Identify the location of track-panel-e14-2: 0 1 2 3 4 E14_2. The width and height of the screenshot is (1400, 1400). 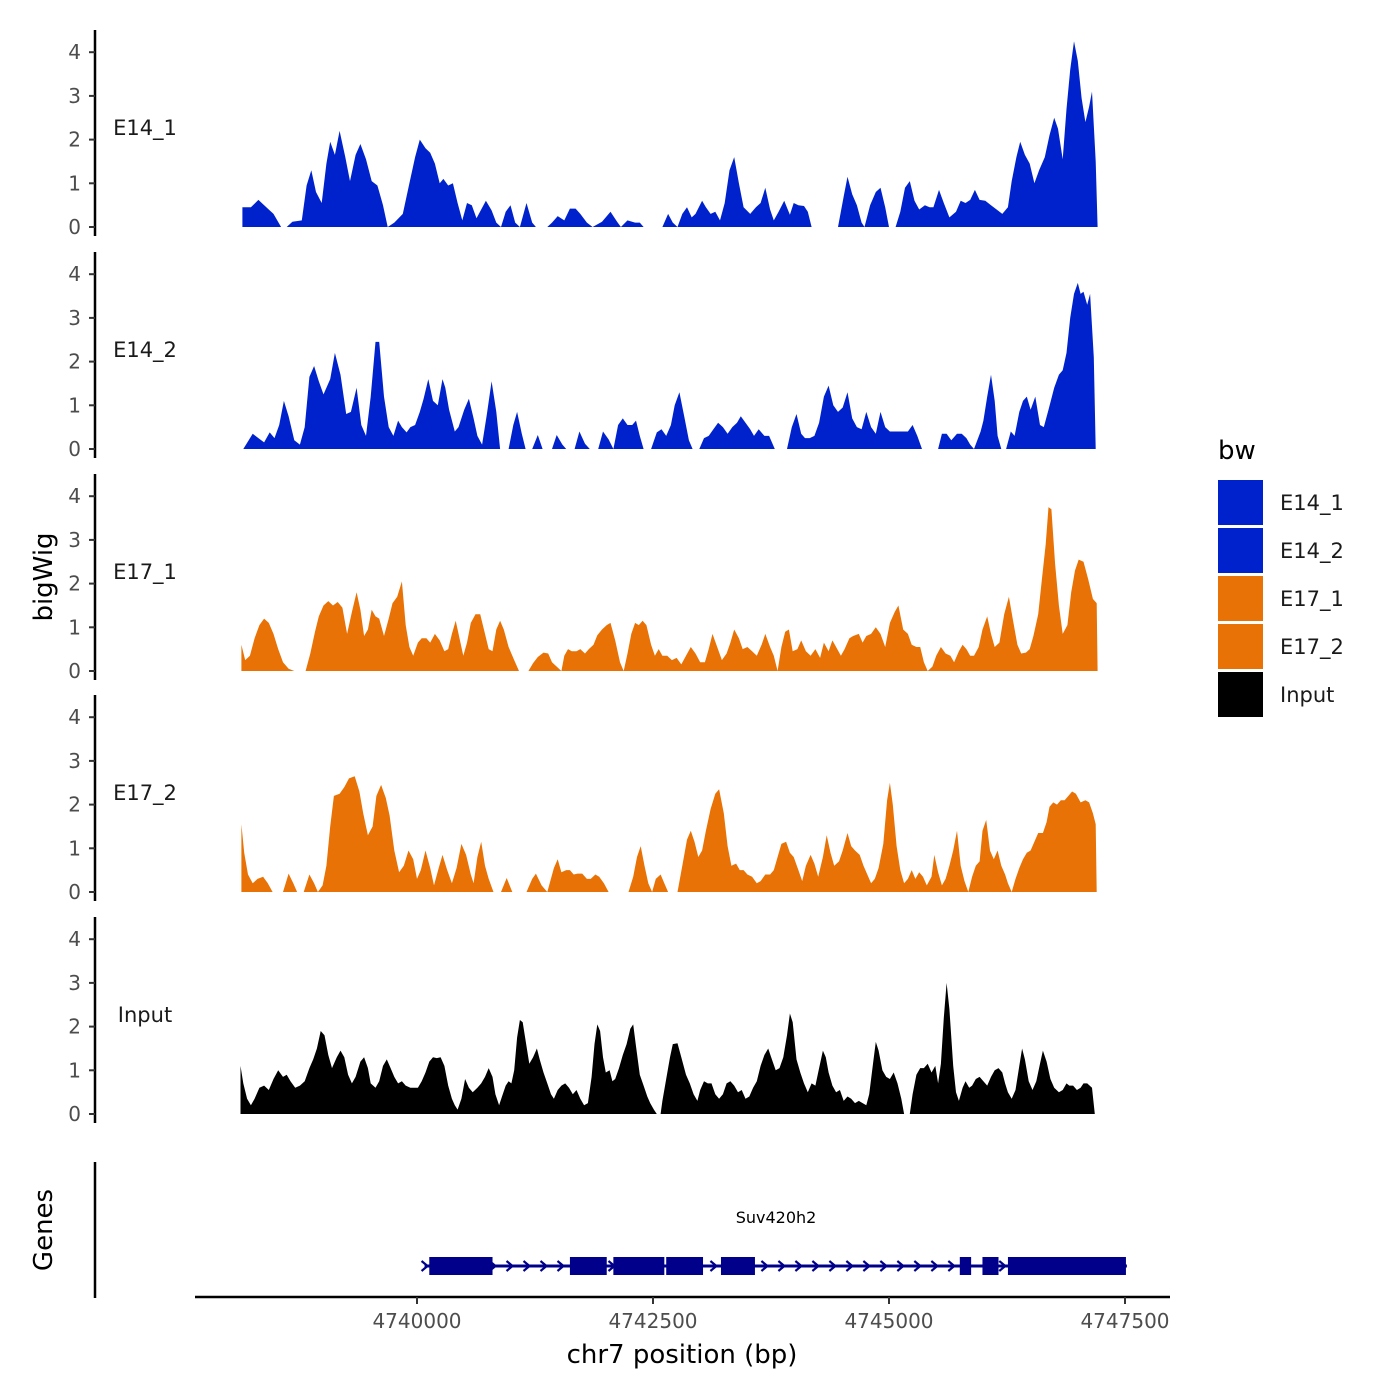
(582, 356).